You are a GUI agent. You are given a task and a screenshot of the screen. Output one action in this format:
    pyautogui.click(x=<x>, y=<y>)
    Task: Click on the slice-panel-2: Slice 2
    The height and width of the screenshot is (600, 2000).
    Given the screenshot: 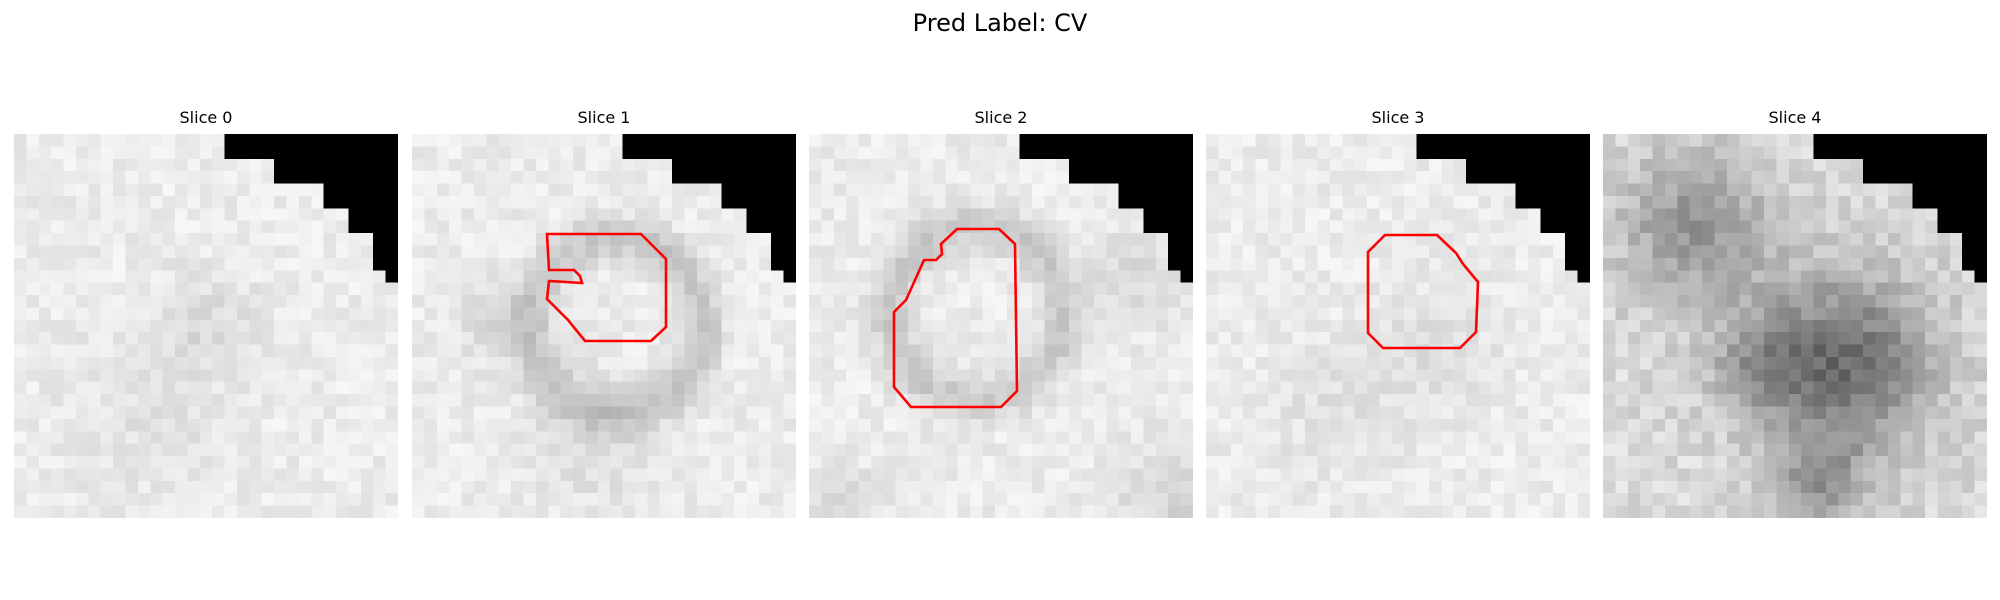 What is the action you would take?
    pyautogui.click(x=1001, y=313)
    